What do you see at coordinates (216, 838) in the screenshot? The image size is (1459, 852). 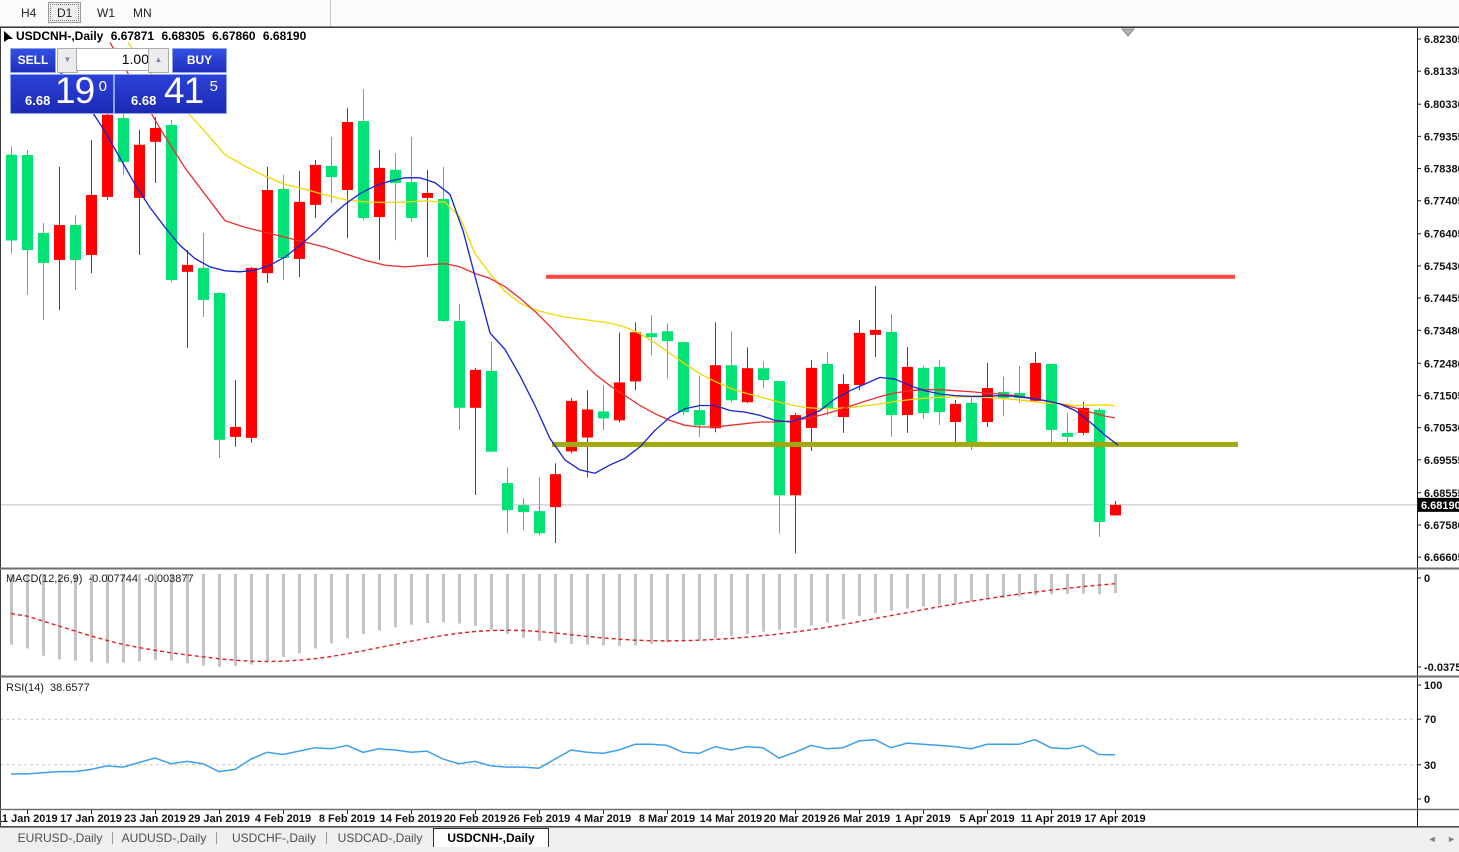 I see `tab-separator` at bounding box center [216, 838].